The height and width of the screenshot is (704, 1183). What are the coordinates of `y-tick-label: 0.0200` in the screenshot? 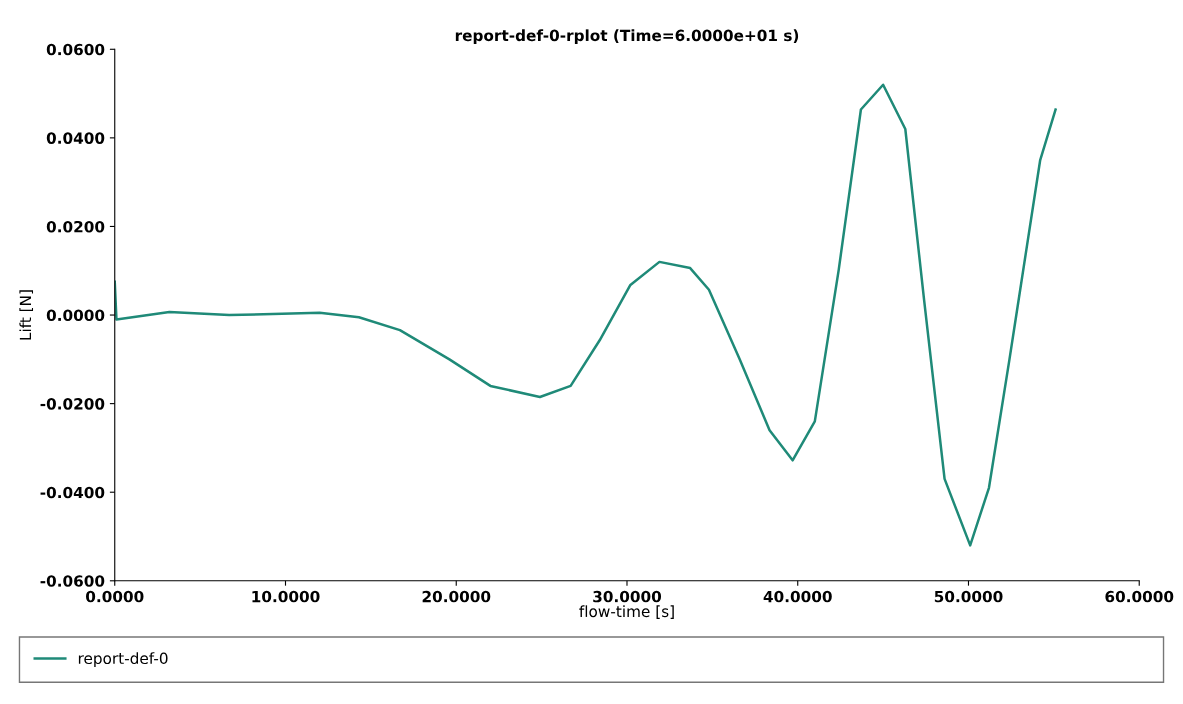 It's located at (75, 226).